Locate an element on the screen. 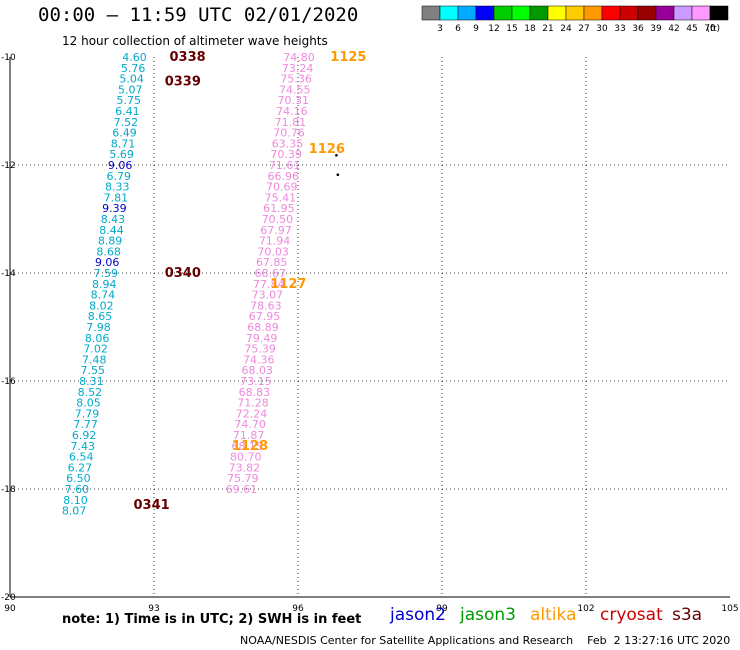 The image size is (740, 650). wave-height-value: 67.95 is located at coordinates (265, 316).